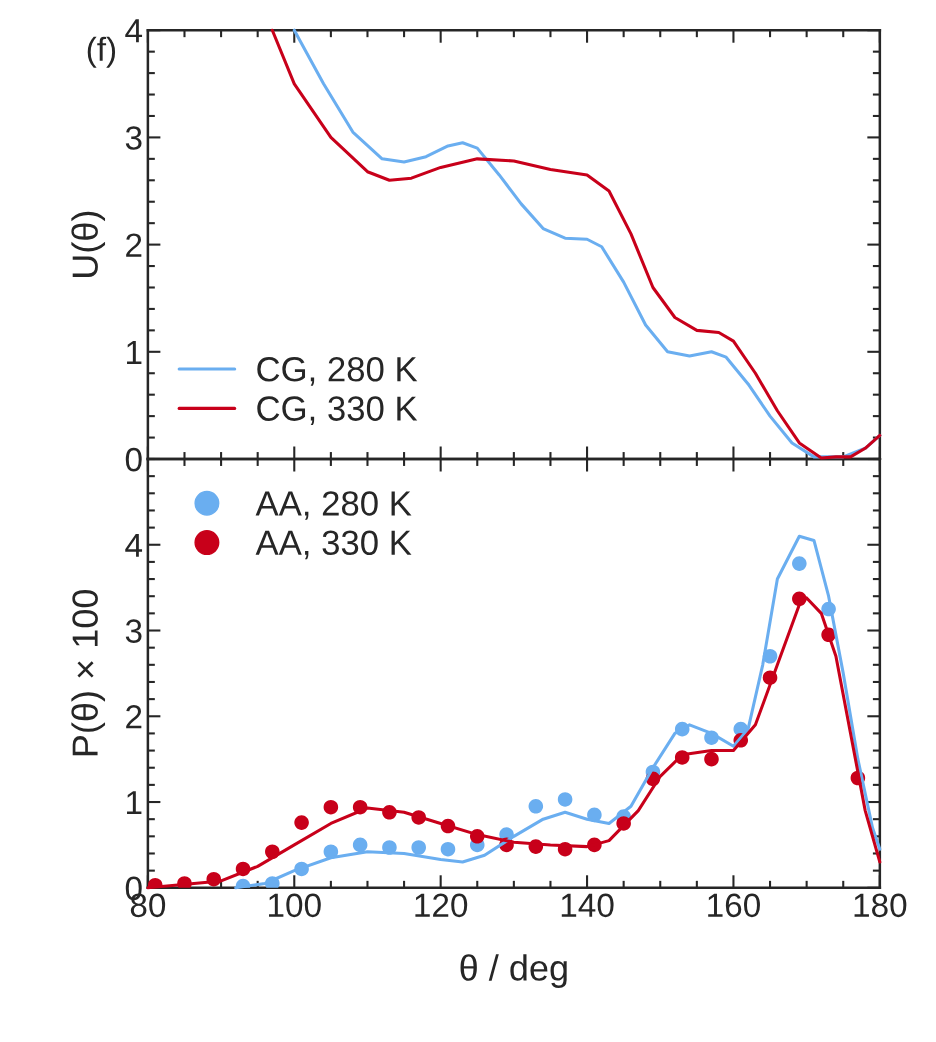  I want to click on text: (f), so click(101, 52).